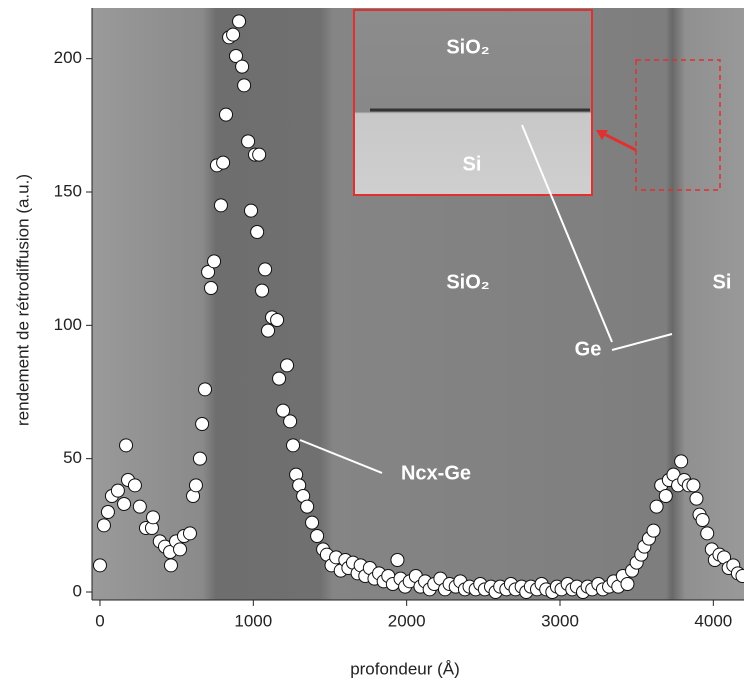 This screenshot has width=744, height=689. What do you see at coordinates (68, 57) in the screenshot?
I see `y-tick-label: 200` at bounding box center [68, 57].